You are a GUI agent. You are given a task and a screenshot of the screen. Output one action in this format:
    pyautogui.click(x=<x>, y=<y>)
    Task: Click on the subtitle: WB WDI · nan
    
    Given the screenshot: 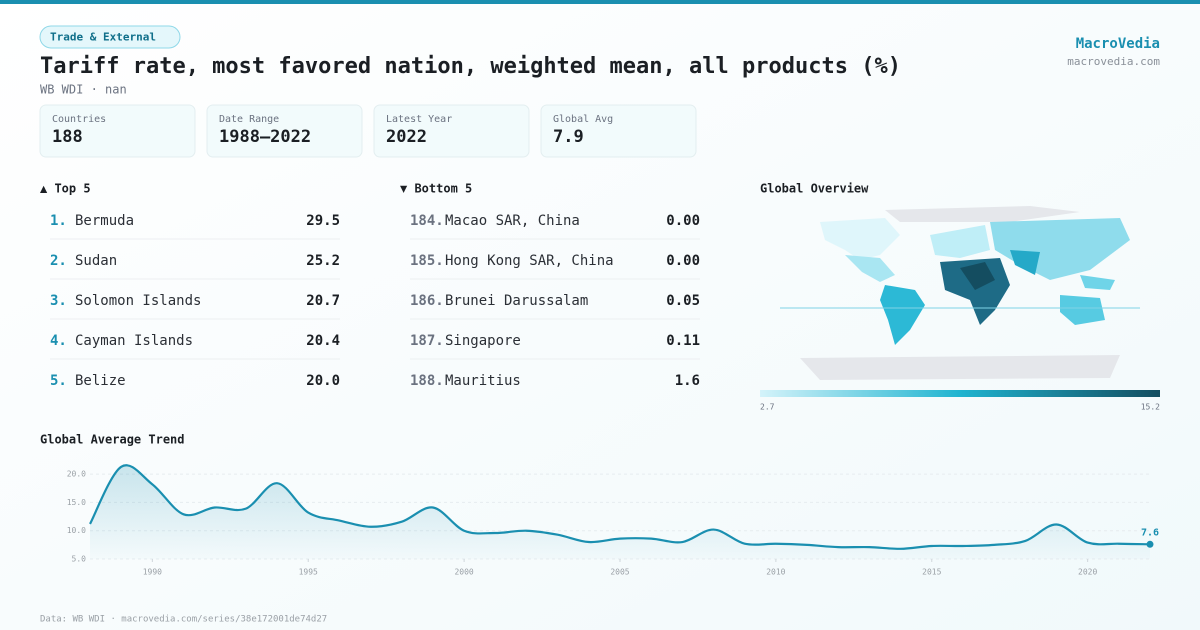 What is the action you would take?
    pyautogui.click(x=83, y=90)
    